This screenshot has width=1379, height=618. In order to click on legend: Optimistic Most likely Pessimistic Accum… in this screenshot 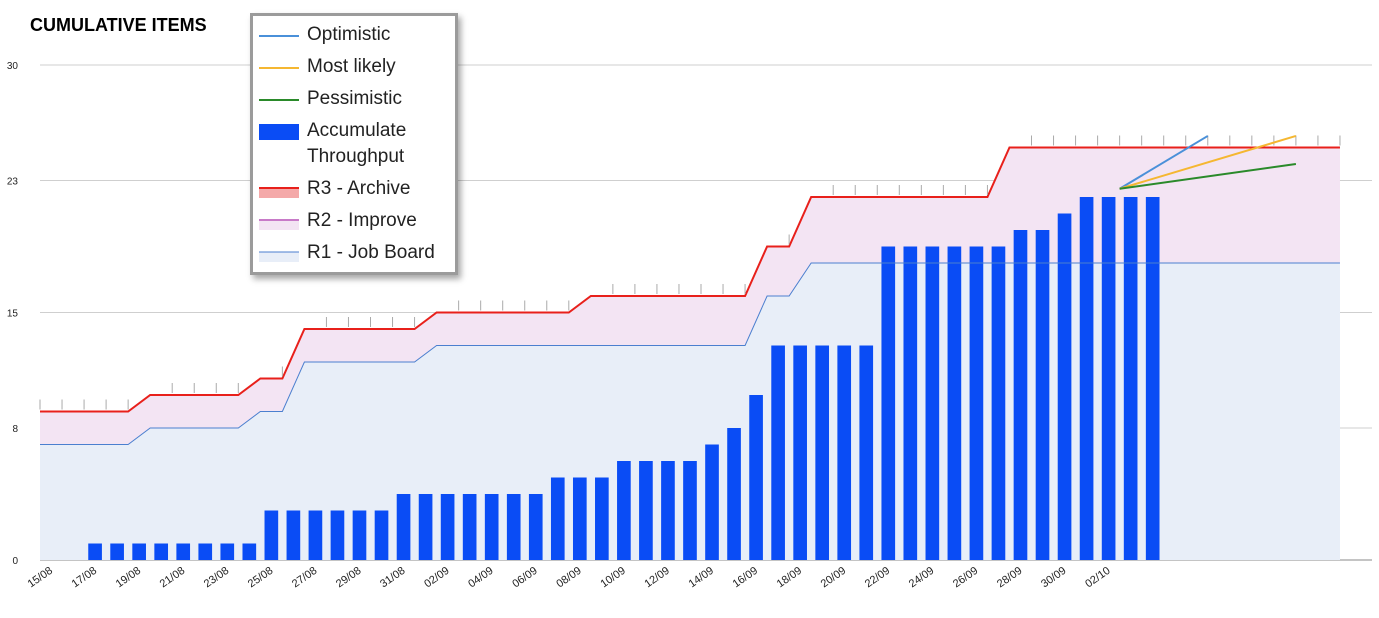, I will do `click(354, 144)`.